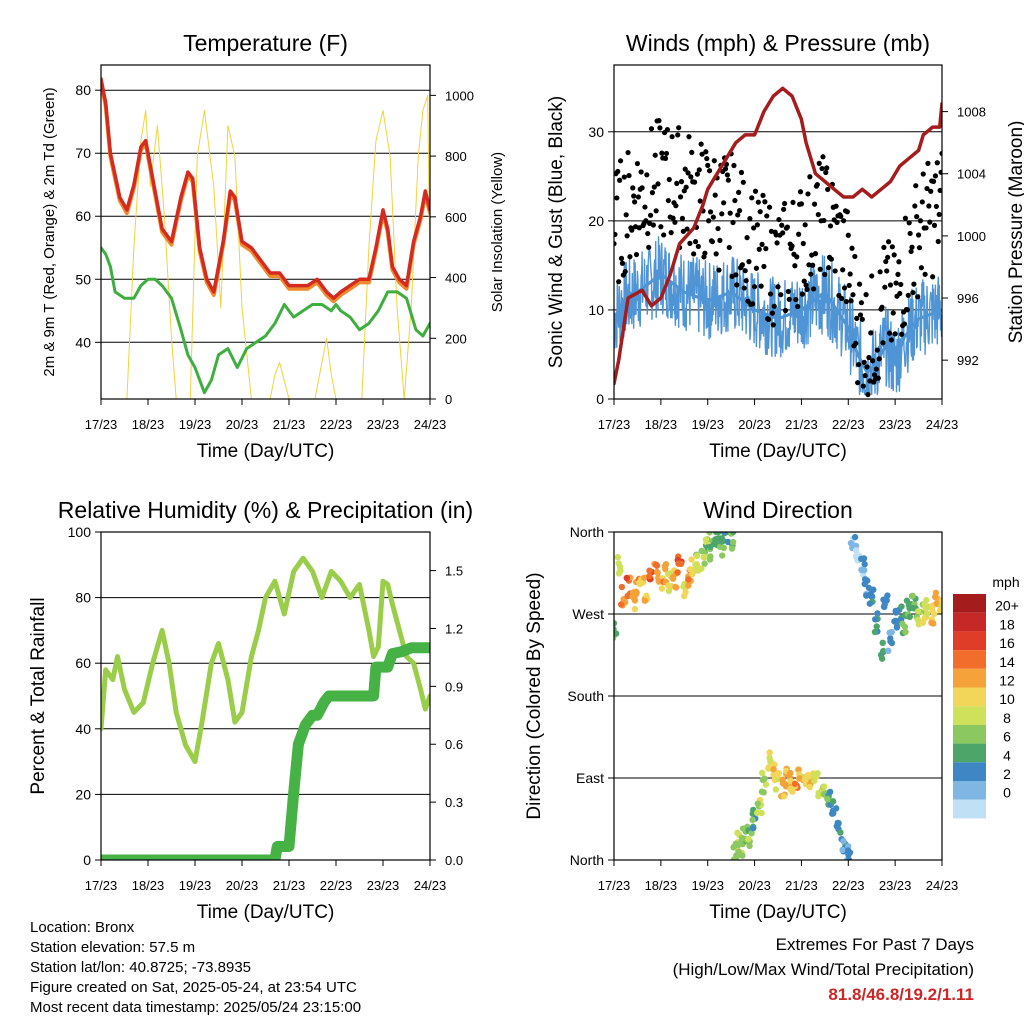 The height and width of the screenshot is (1024, 1024). I want to click on direction-colorbar-swatch, so click(969, 659).